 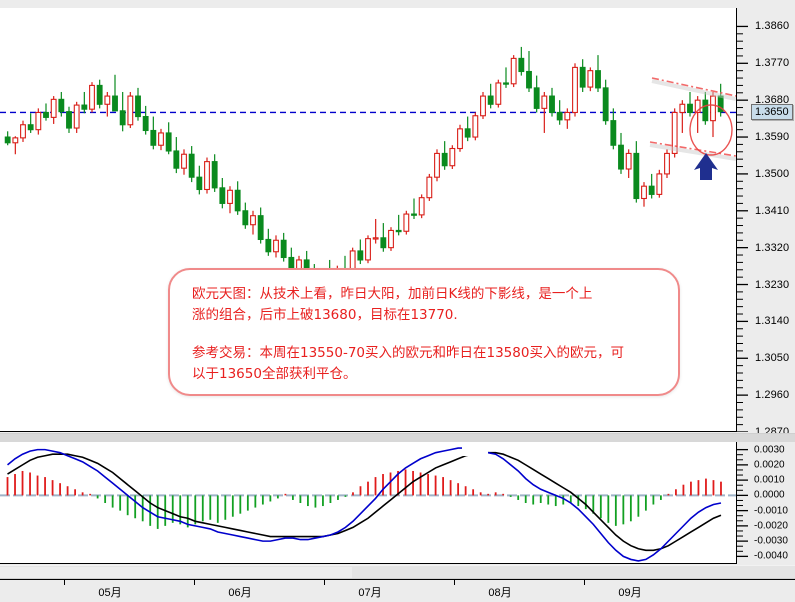 I want to click on price-axis-label: 1.3230, so click(x=772, y=284).